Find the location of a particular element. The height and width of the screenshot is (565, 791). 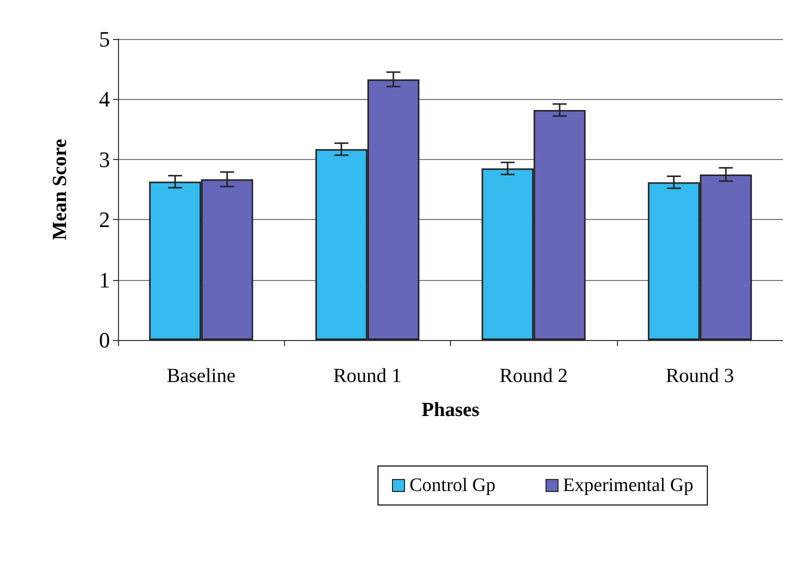

y-tick-label: 1 is located at coordinates (104, 279).